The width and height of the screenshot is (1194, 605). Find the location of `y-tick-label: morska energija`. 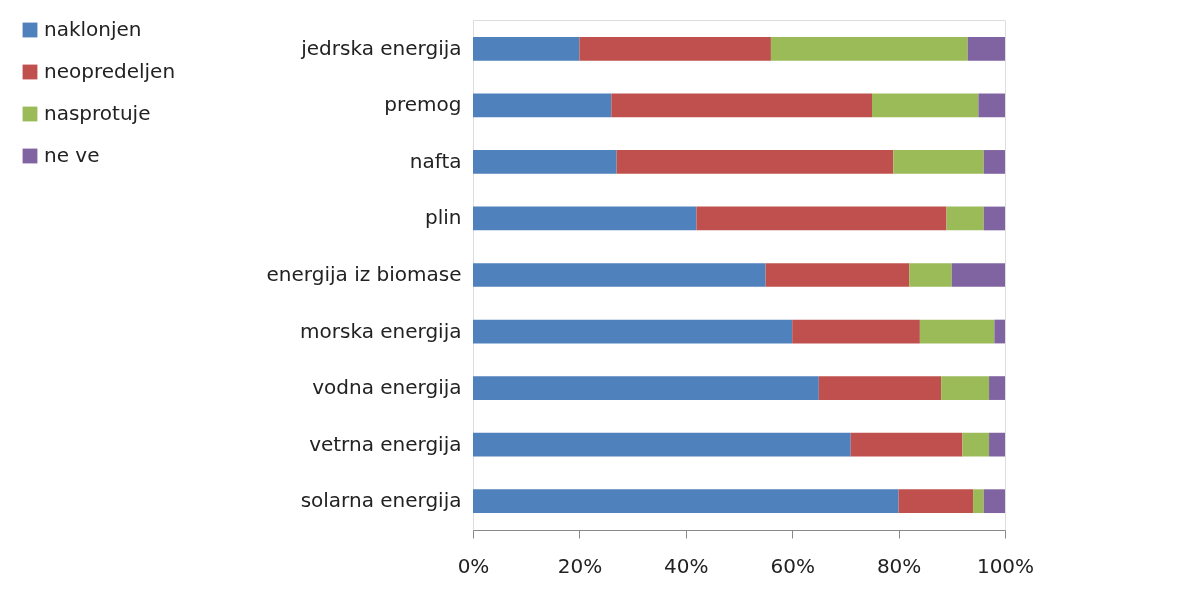

y-tick-label: morska energija is located at coordinates (381, 330).